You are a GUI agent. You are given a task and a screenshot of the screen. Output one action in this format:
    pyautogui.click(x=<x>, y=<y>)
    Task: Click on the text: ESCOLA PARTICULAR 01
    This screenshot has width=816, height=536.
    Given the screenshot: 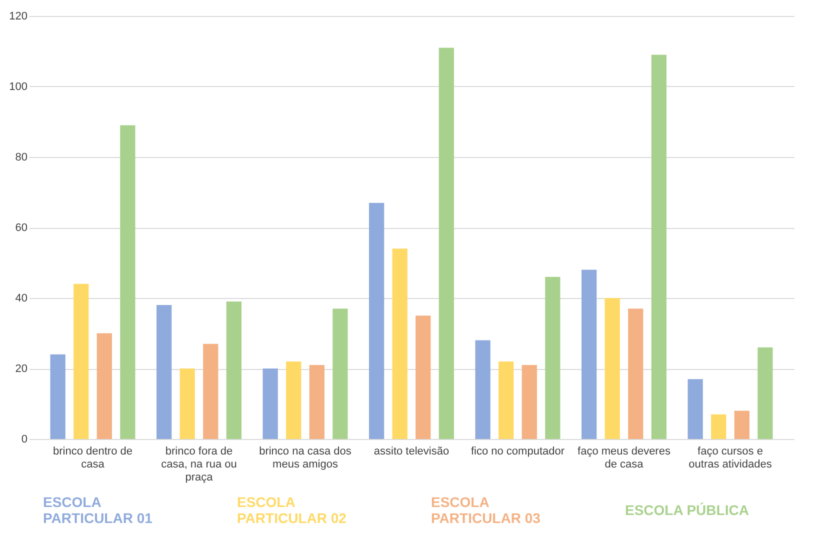 What is the action you would take?
    pyautogui.click(x=98, y=510)
    